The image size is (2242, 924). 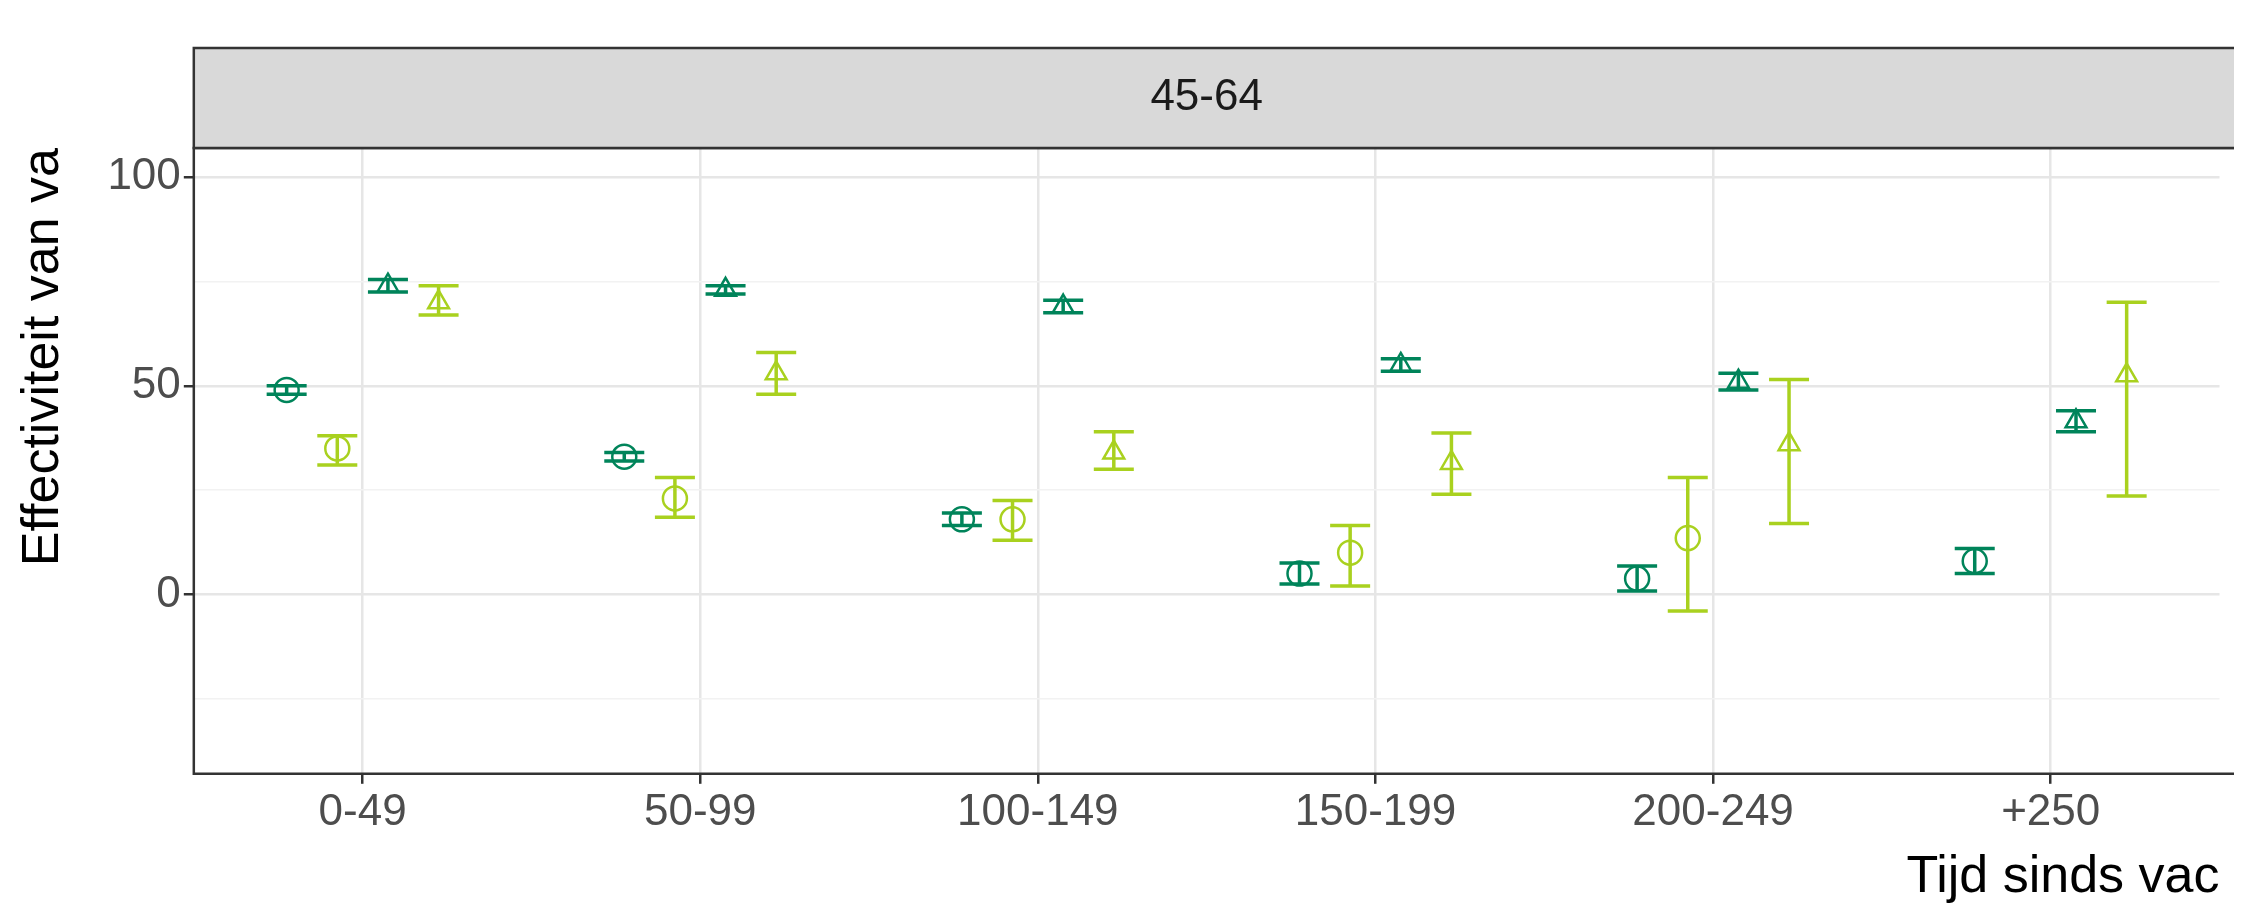 I want to click on y-tick-label: 100, so click(x=144, y=174).